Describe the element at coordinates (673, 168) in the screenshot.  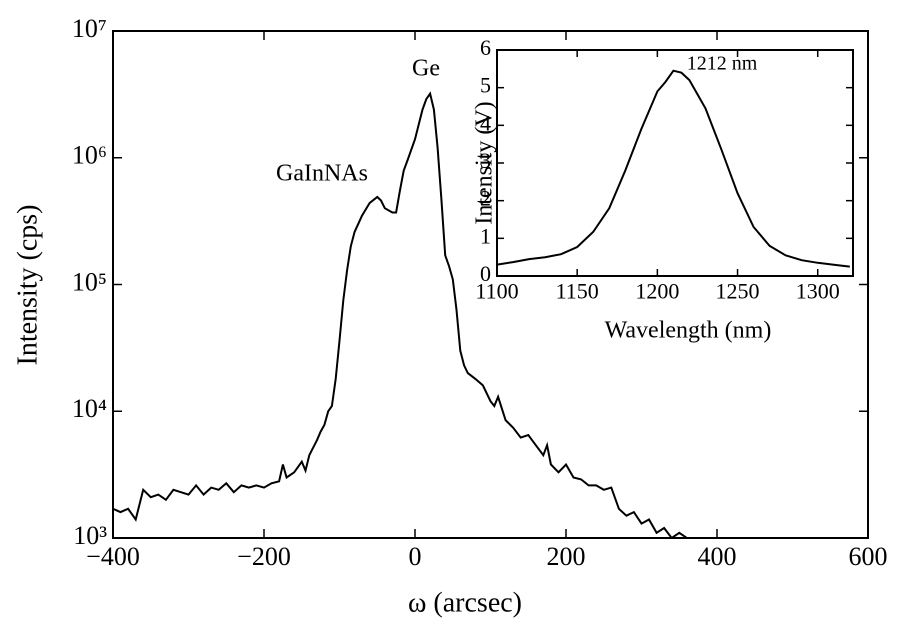
I see `data-line` at that location.